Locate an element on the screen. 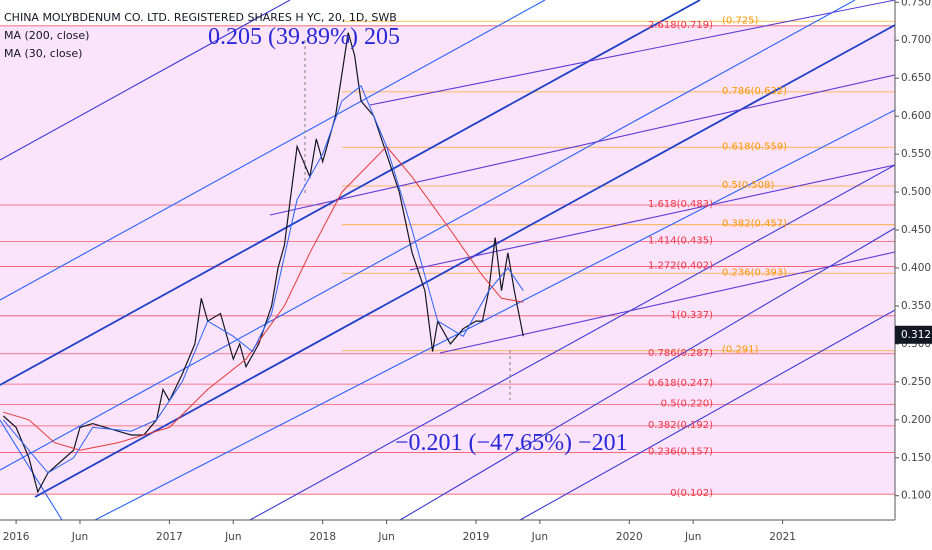 The width and height of the screenshot is (932, 550). fib-label: 0.618(0.247) is located at coordinates (680, 383).